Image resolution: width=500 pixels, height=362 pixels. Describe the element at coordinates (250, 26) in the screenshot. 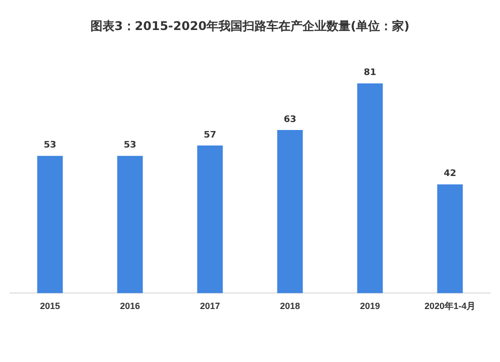

I see `chart-title: 图表3：2015-2020年我国扫路车在产企业数量(单位：家)` at that location.